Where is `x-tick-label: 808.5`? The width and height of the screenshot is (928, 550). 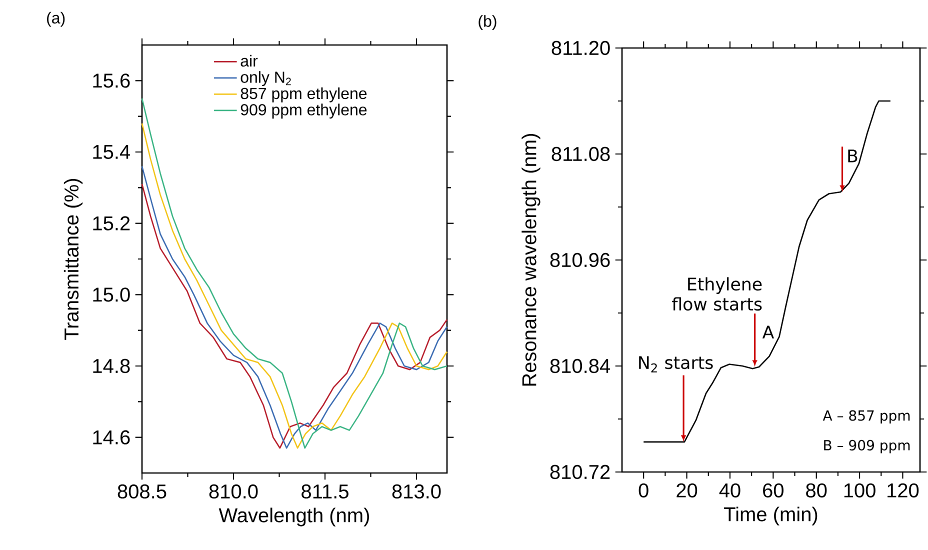 x-tick-label: 808.5 is located at coordinates (142, 491).